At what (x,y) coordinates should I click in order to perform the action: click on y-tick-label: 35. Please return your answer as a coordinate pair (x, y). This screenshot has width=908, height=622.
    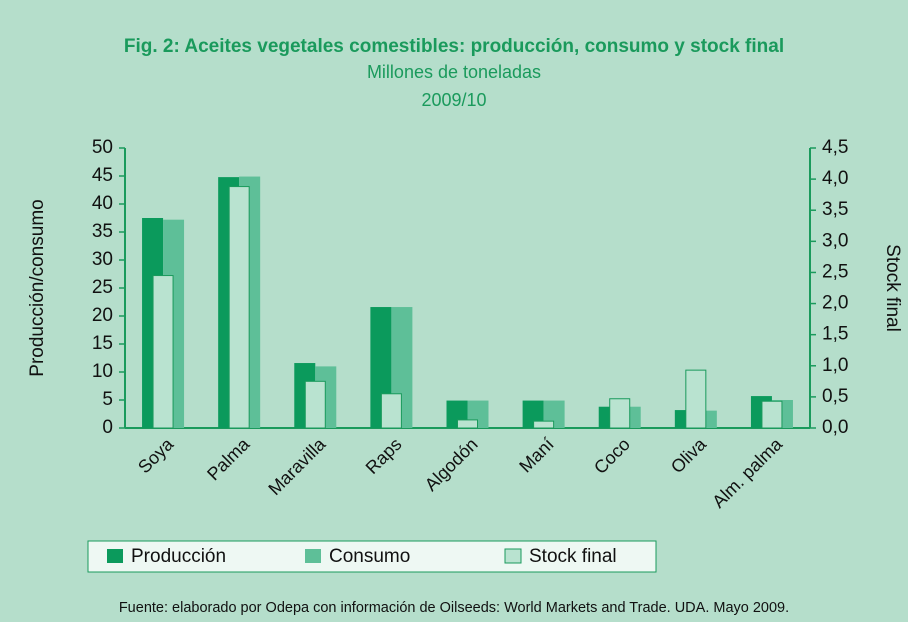
    Looking at the image, I should click on (102, 231).